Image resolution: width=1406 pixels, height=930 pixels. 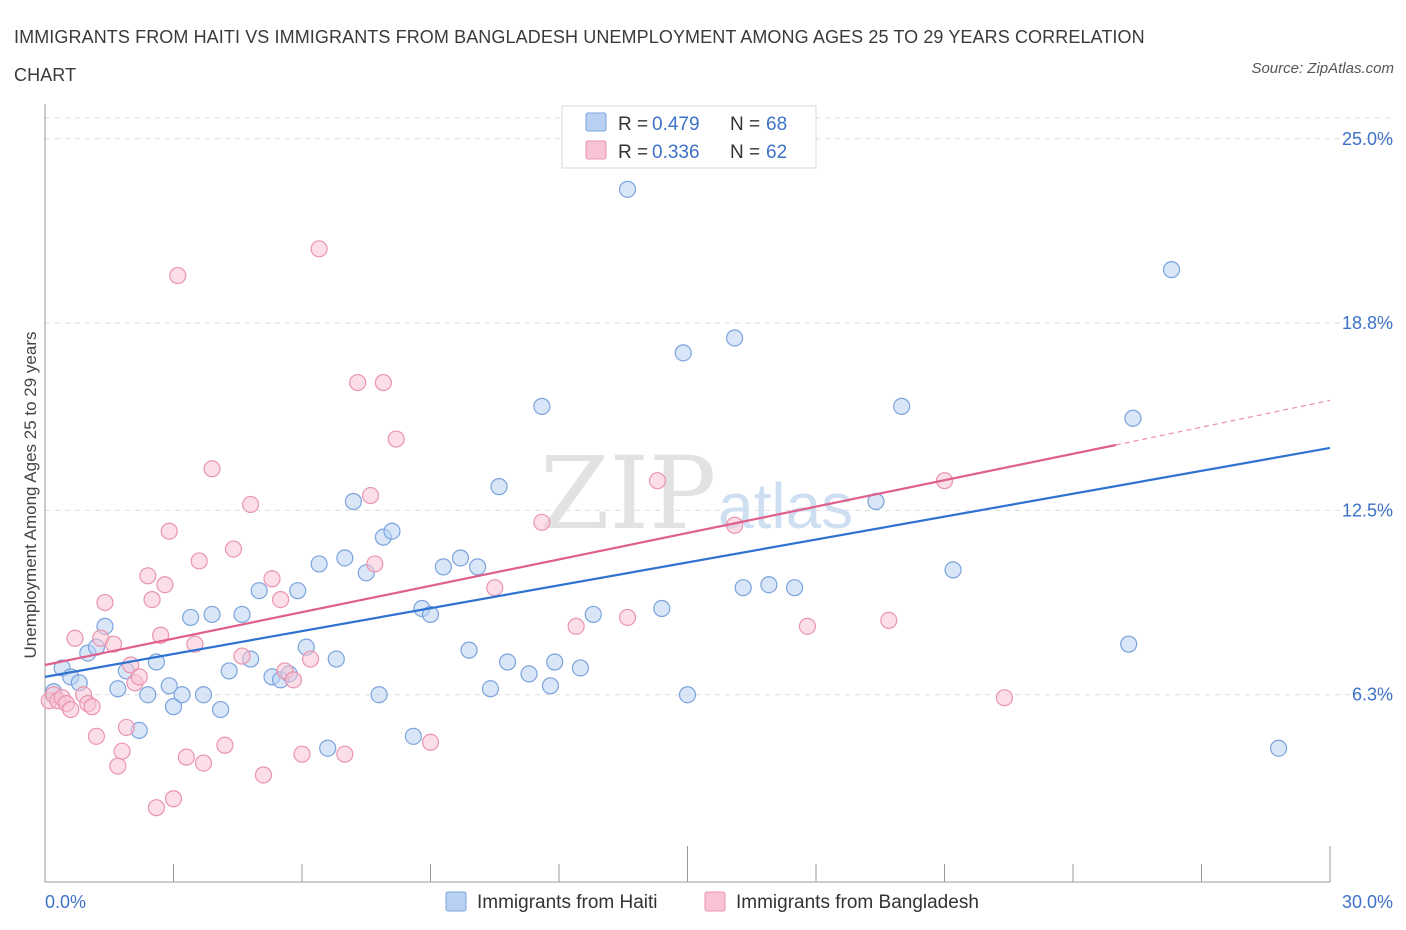 I want to click on y-tick-label-3: 25.0%, so click(x=1367, y=139).